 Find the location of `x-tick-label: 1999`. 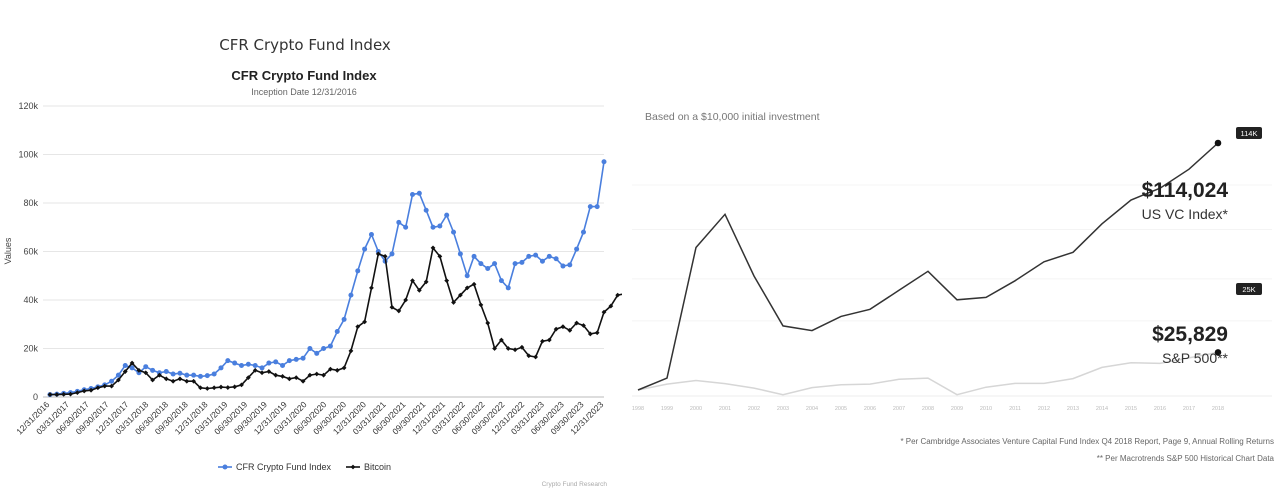

x-tick-label: 1999 is located at coordinates (667, 409).